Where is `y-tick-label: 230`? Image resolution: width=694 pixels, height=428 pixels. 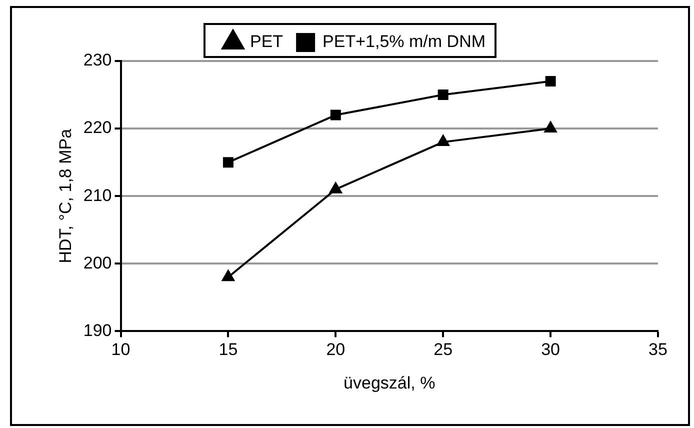 y-tick-label: 230 is located at coordinates (97, 60).